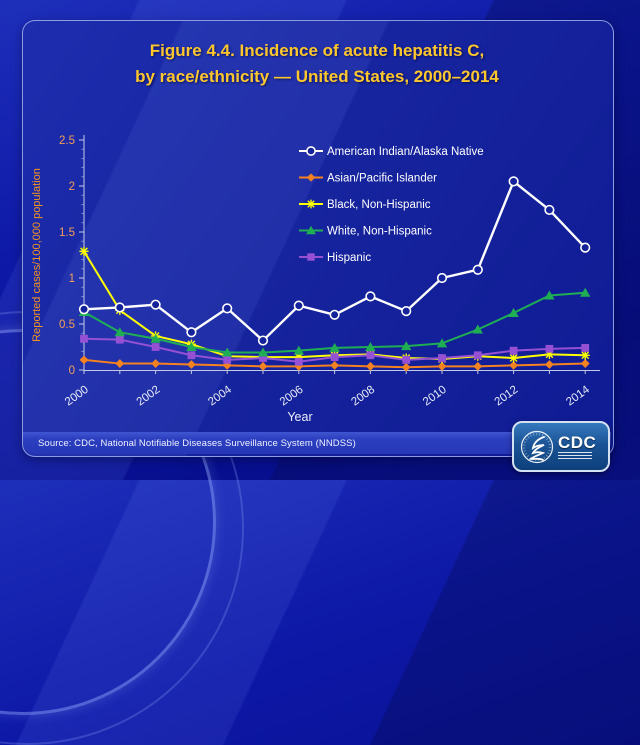 The image size is (640, 745). What do you see at coordinates (379, 205) in the screenshot?
I see `legend-label: Black, Non-Hispanic` at bounding box center [379, 205].